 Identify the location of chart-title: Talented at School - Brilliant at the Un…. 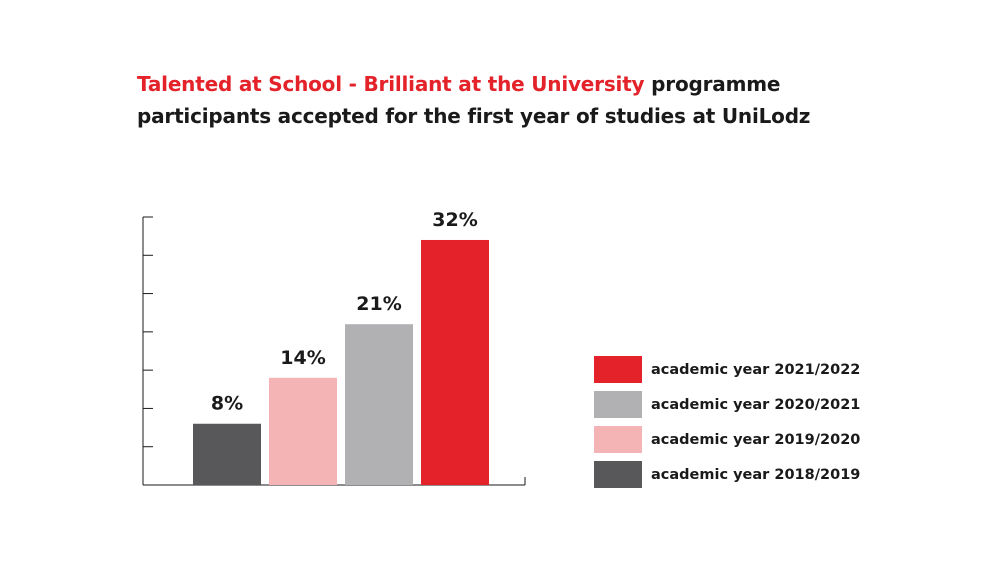
(517, 100).